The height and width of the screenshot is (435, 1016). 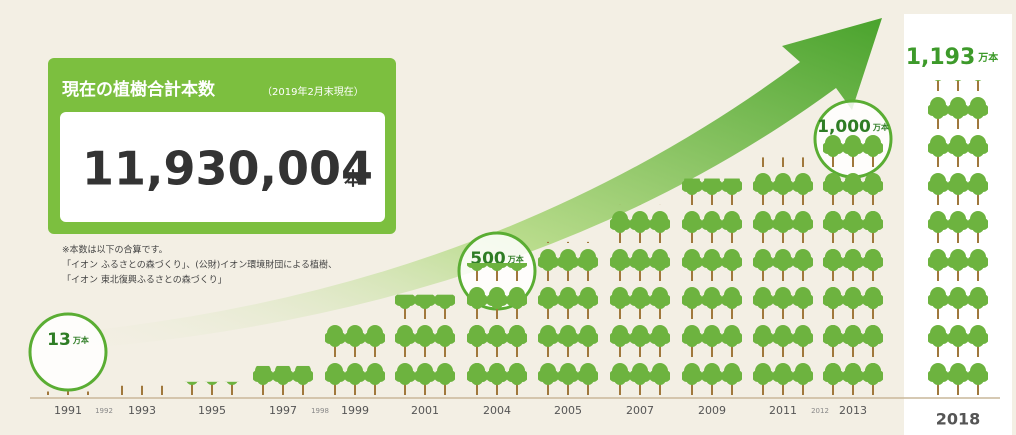 I want to click on callout-circle, so click(x=68, y=352).